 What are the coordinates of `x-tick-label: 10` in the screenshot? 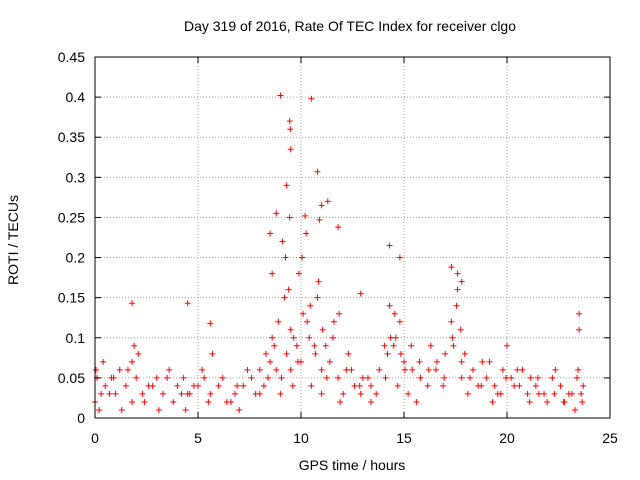 It's located at (301, 438).